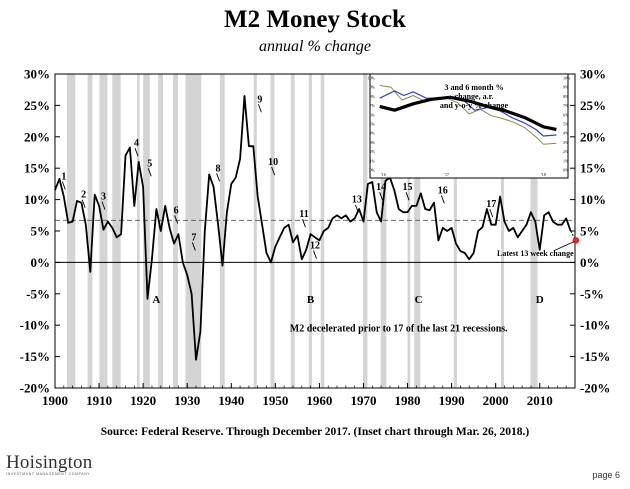  I want to click on chart-note: Latest 13 week change, so click(535, 253).